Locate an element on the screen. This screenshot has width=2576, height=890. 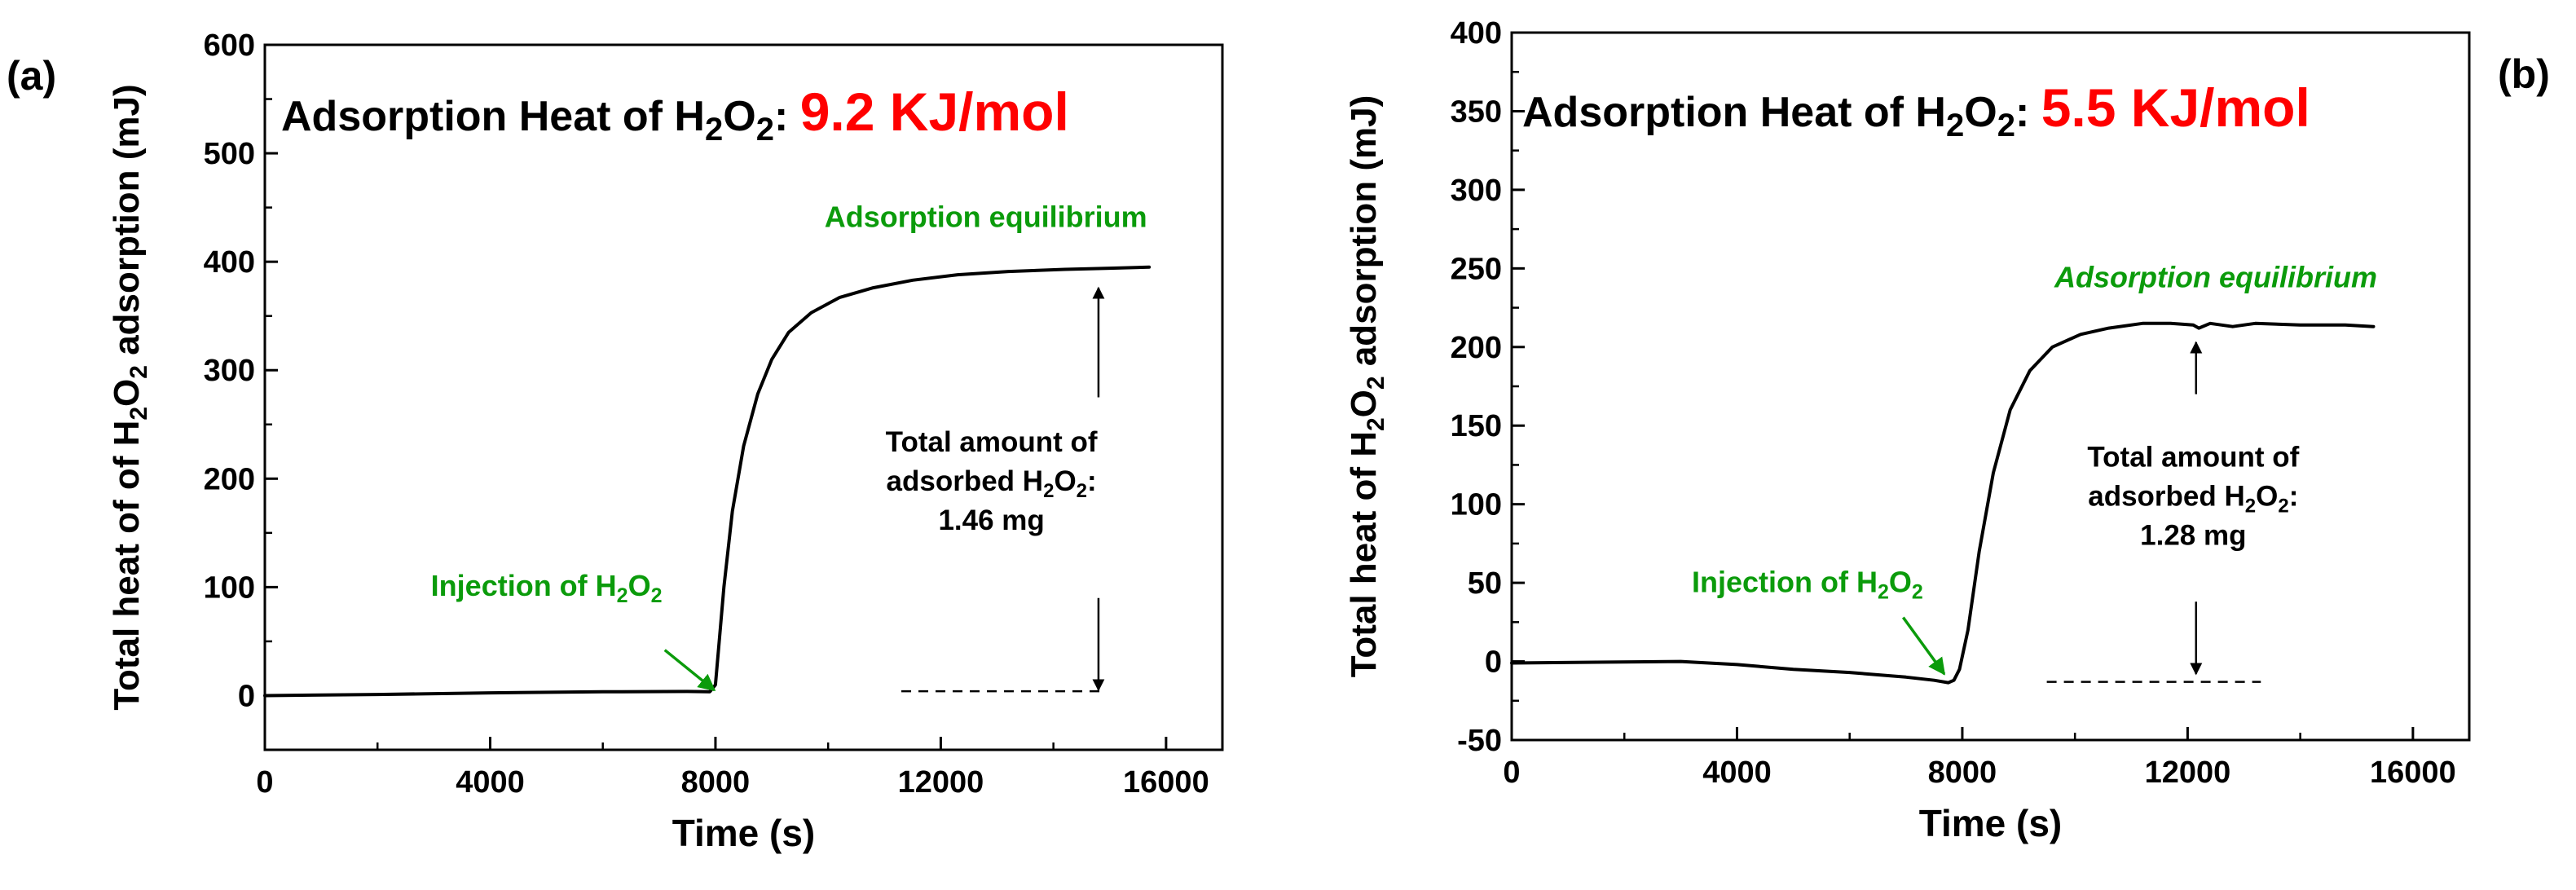
y-tick-label: 250 is located at coordinates (1477, 269).